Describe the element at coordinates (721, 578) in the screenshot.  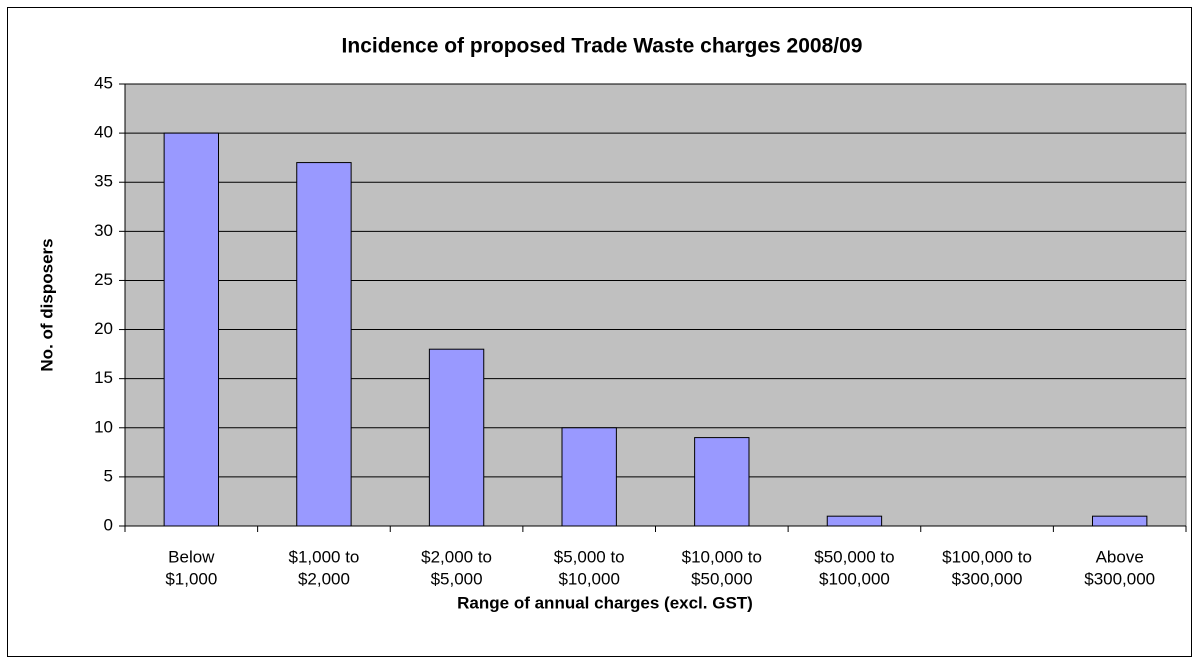
I see `x-tick-label: $50,000` at that location.